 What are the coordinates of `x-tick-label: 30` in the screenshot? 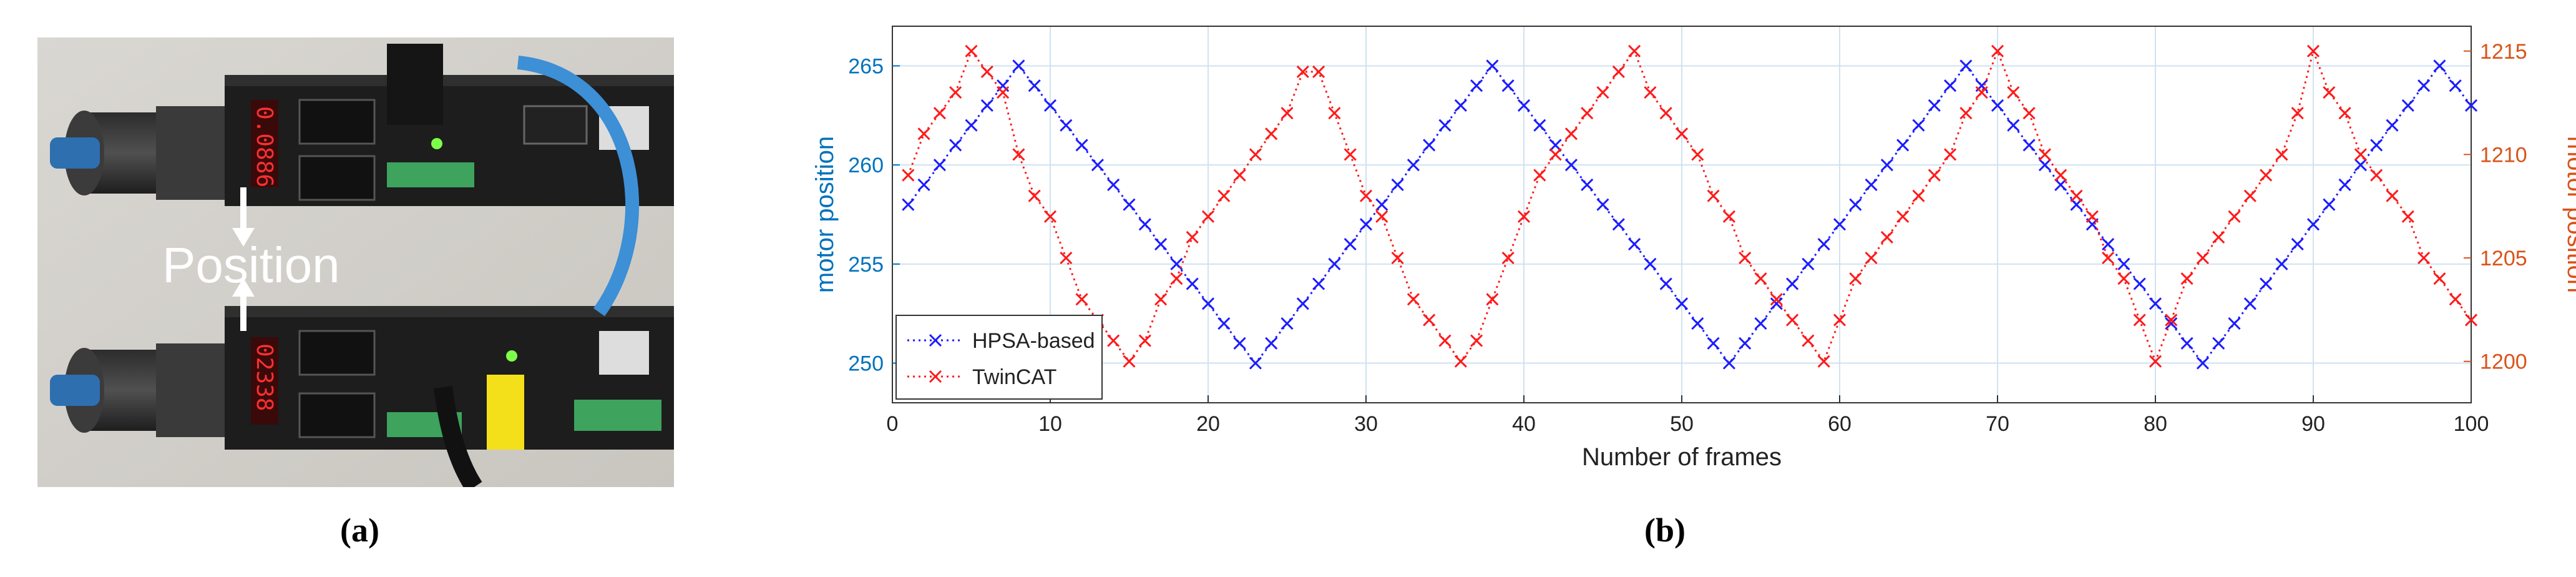 It's located at (1366, 424).